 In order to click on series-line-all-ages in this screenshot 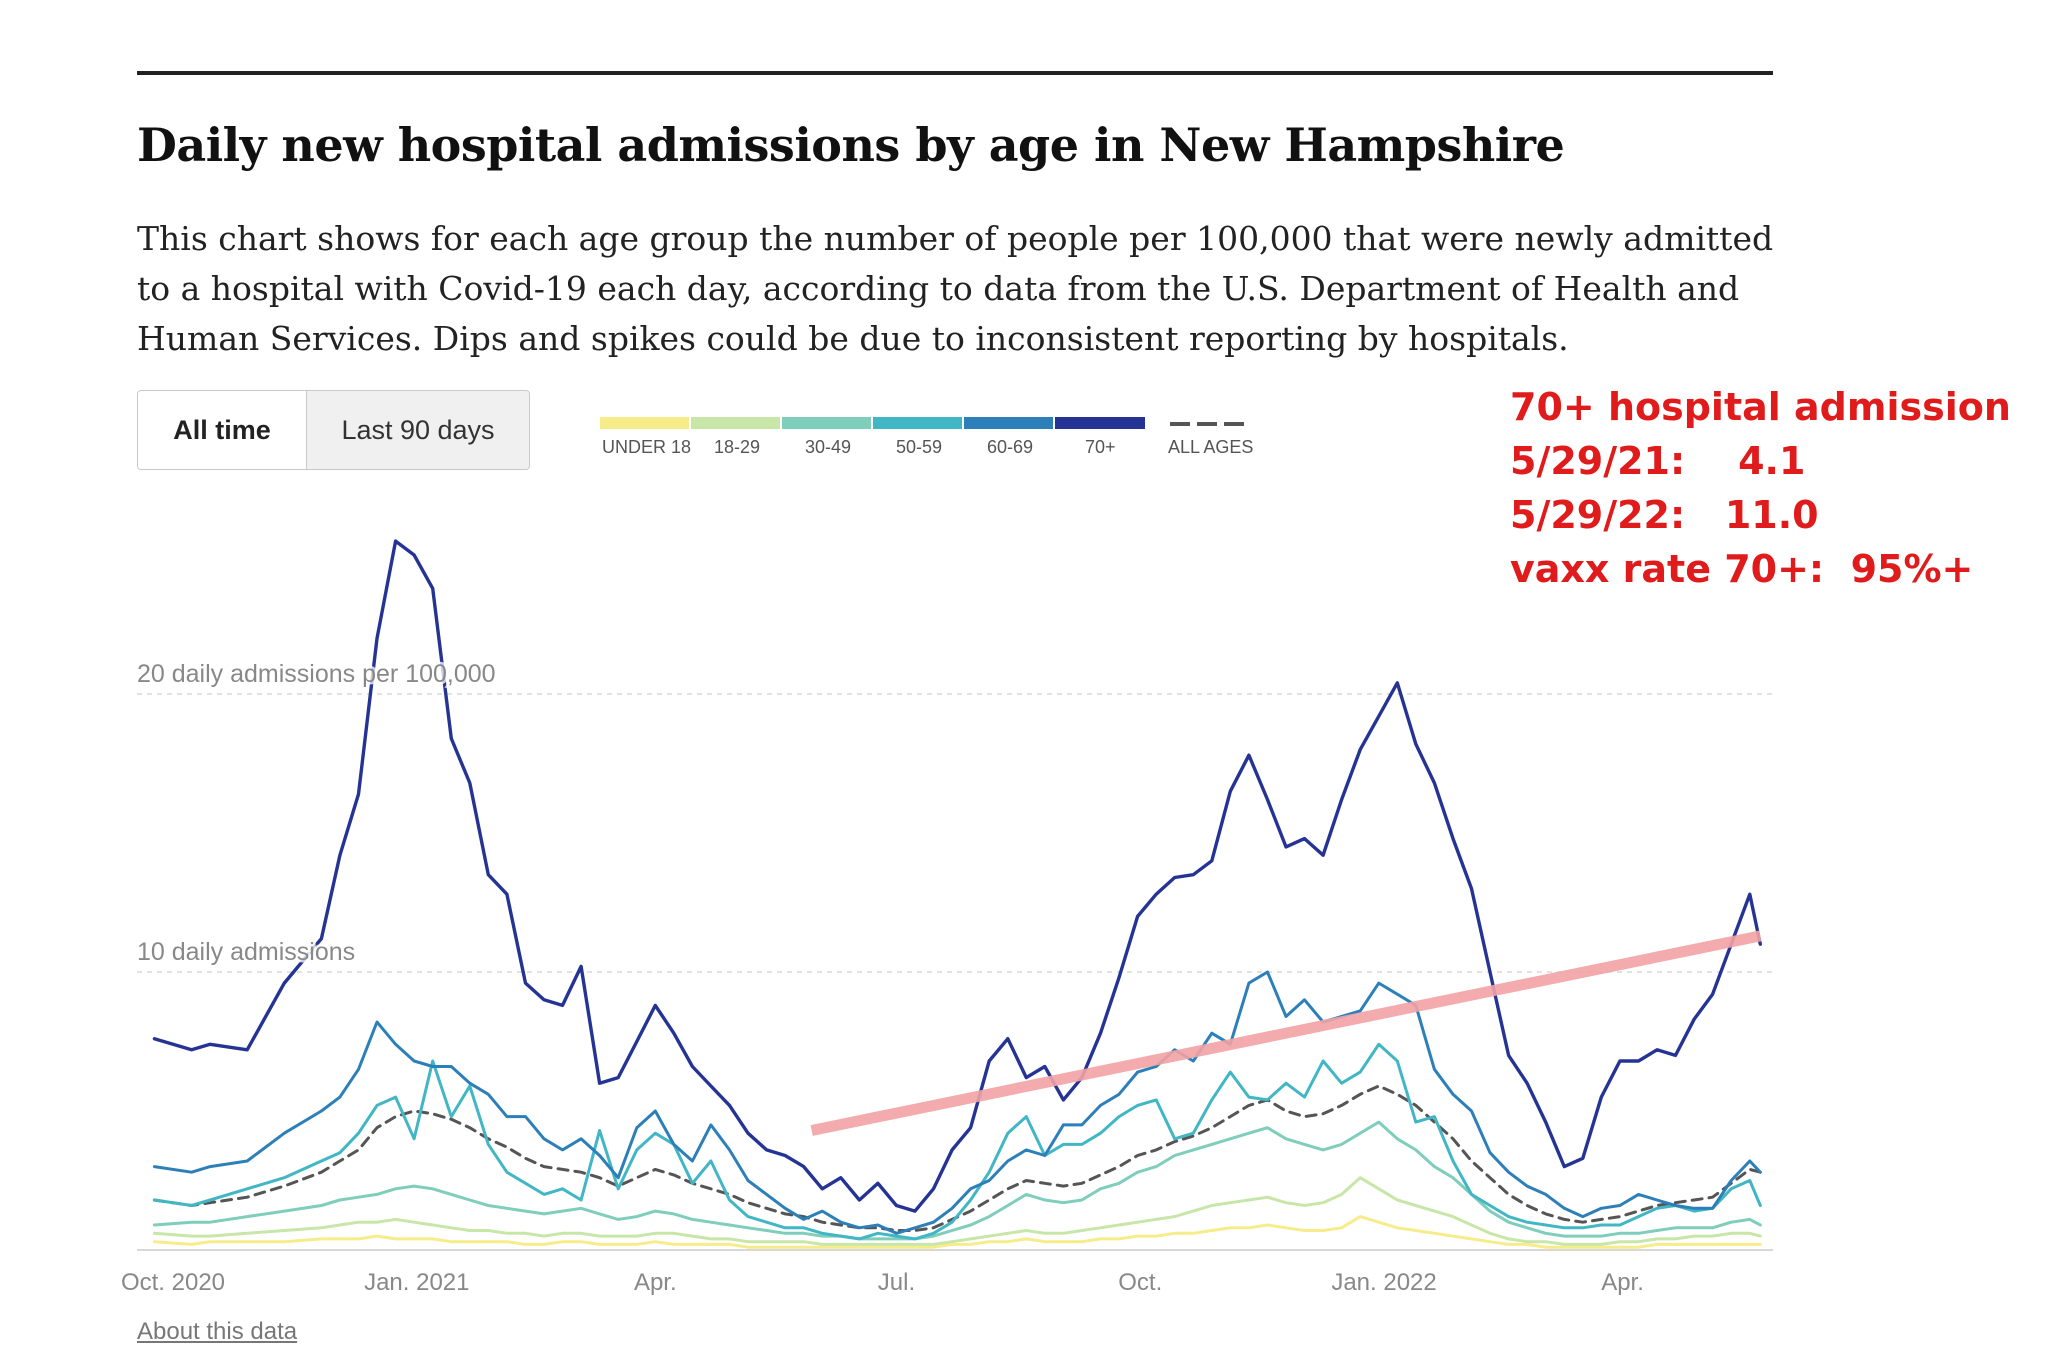, I will do `click(957, 1158)`.